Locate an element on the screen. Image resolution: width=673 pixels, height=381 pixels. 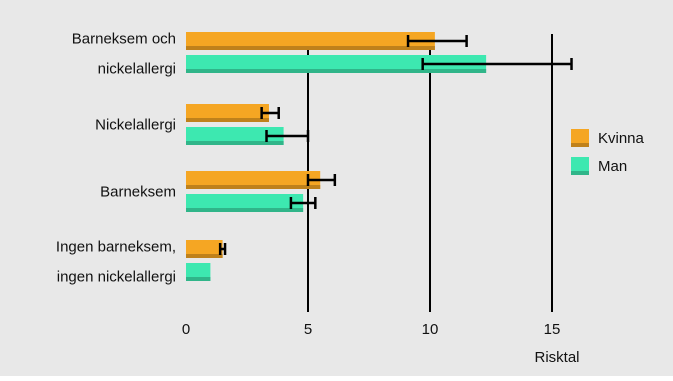
legend-swatch-shadow-man is located at coordinates (580, 173).